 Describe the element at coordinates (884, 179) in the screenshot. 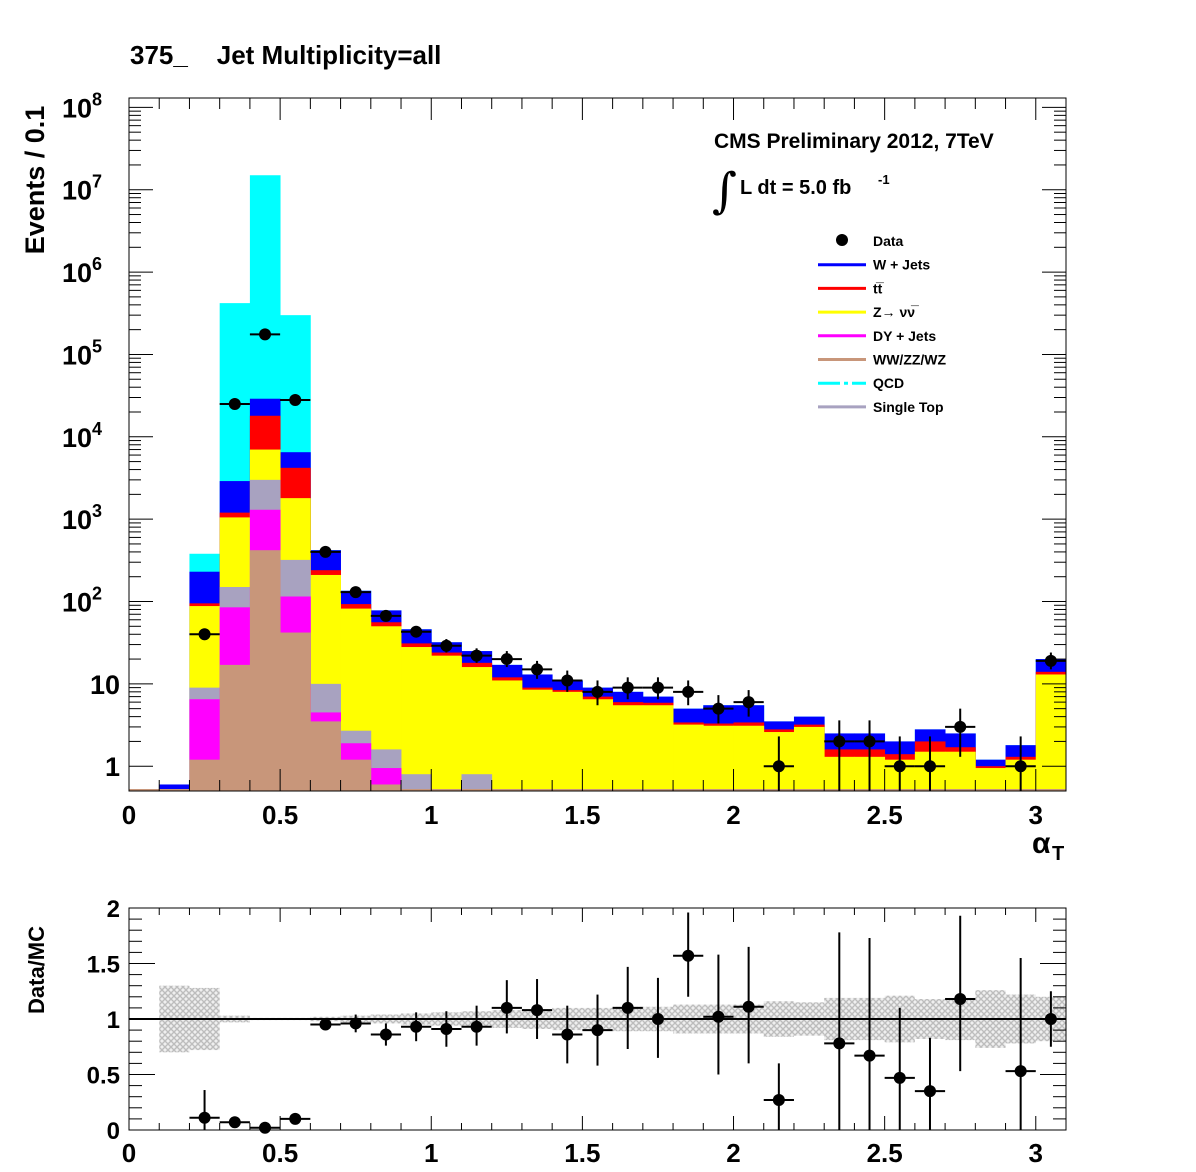

I see `luminosity-exponent: -1` at that location.